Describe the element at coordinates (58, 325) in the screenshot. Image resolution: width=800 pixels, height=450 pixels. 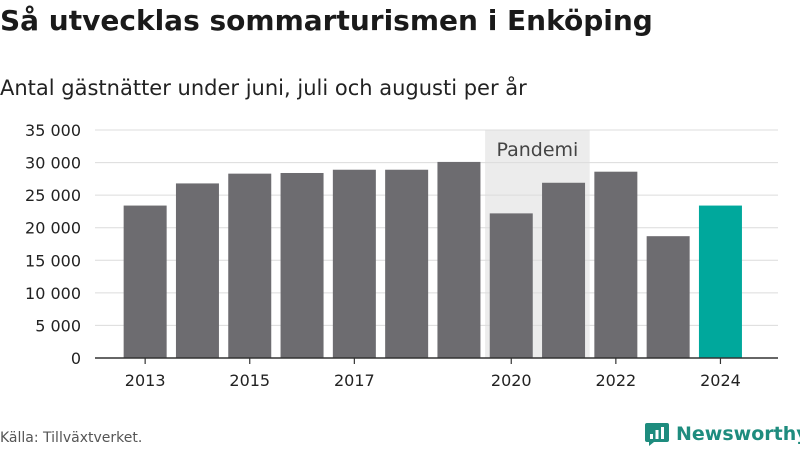
I see `y-tick-label: 5 000` at that location.